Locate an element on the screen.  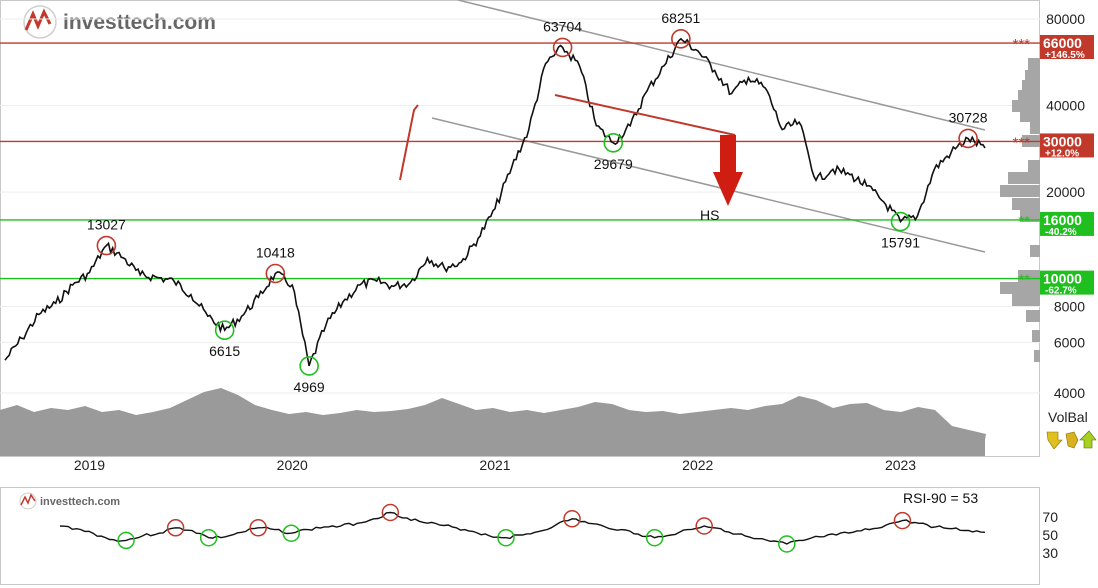
rsi-label: RSI-90 = 53 is located at coordinates (940, 498).